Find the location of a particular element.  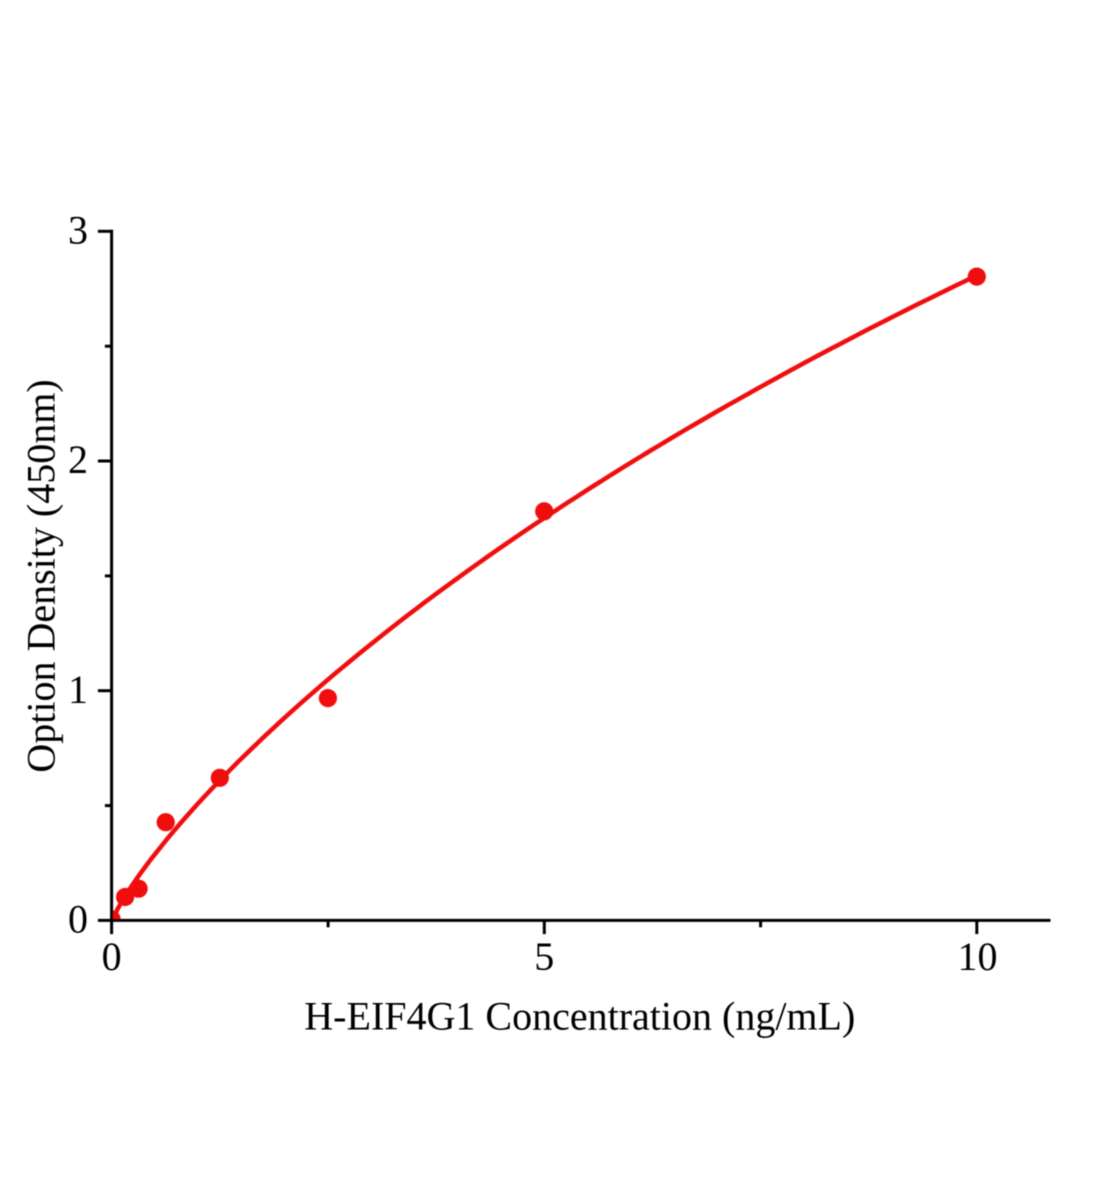

svg-text: 10 is located at coordinates (978, 956).